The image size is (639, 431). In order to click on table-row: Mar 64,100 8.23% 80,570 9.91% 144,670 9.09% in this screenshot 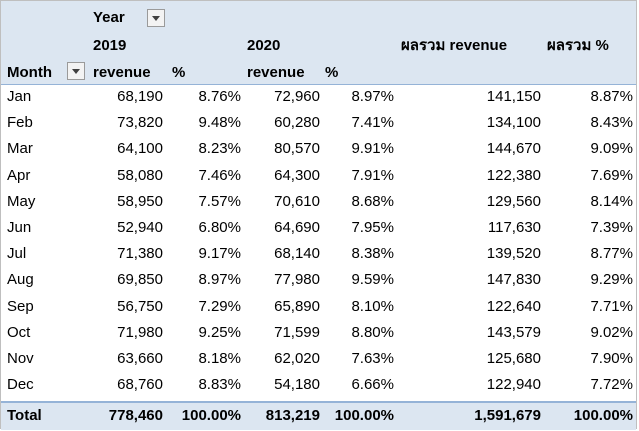, I will do `click(318, 152)`.